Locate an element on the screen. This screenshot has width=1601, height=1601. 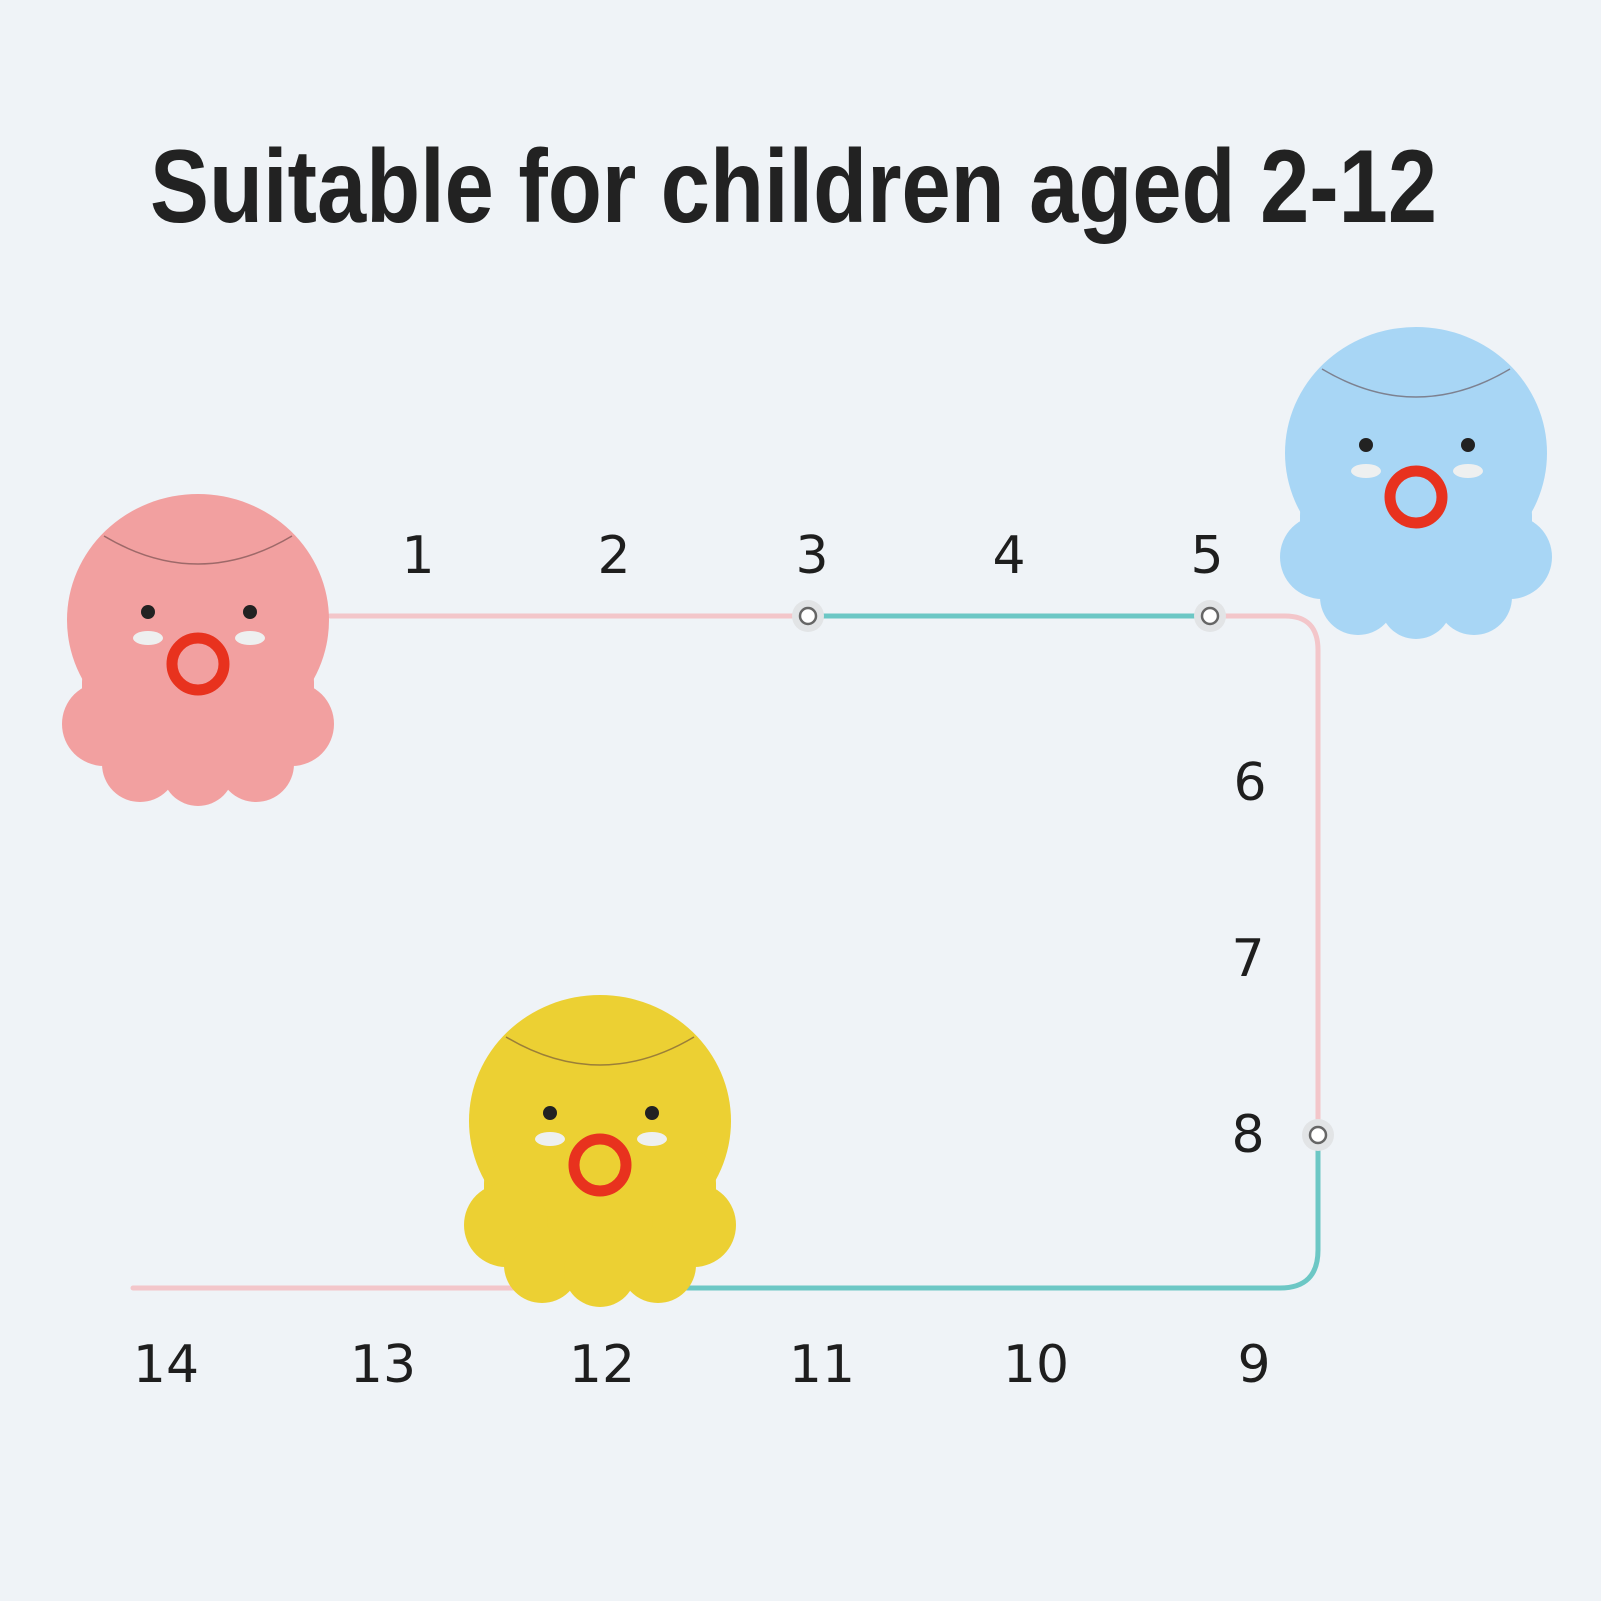
path-number: 10 is located at coordinates (1036, 1365).